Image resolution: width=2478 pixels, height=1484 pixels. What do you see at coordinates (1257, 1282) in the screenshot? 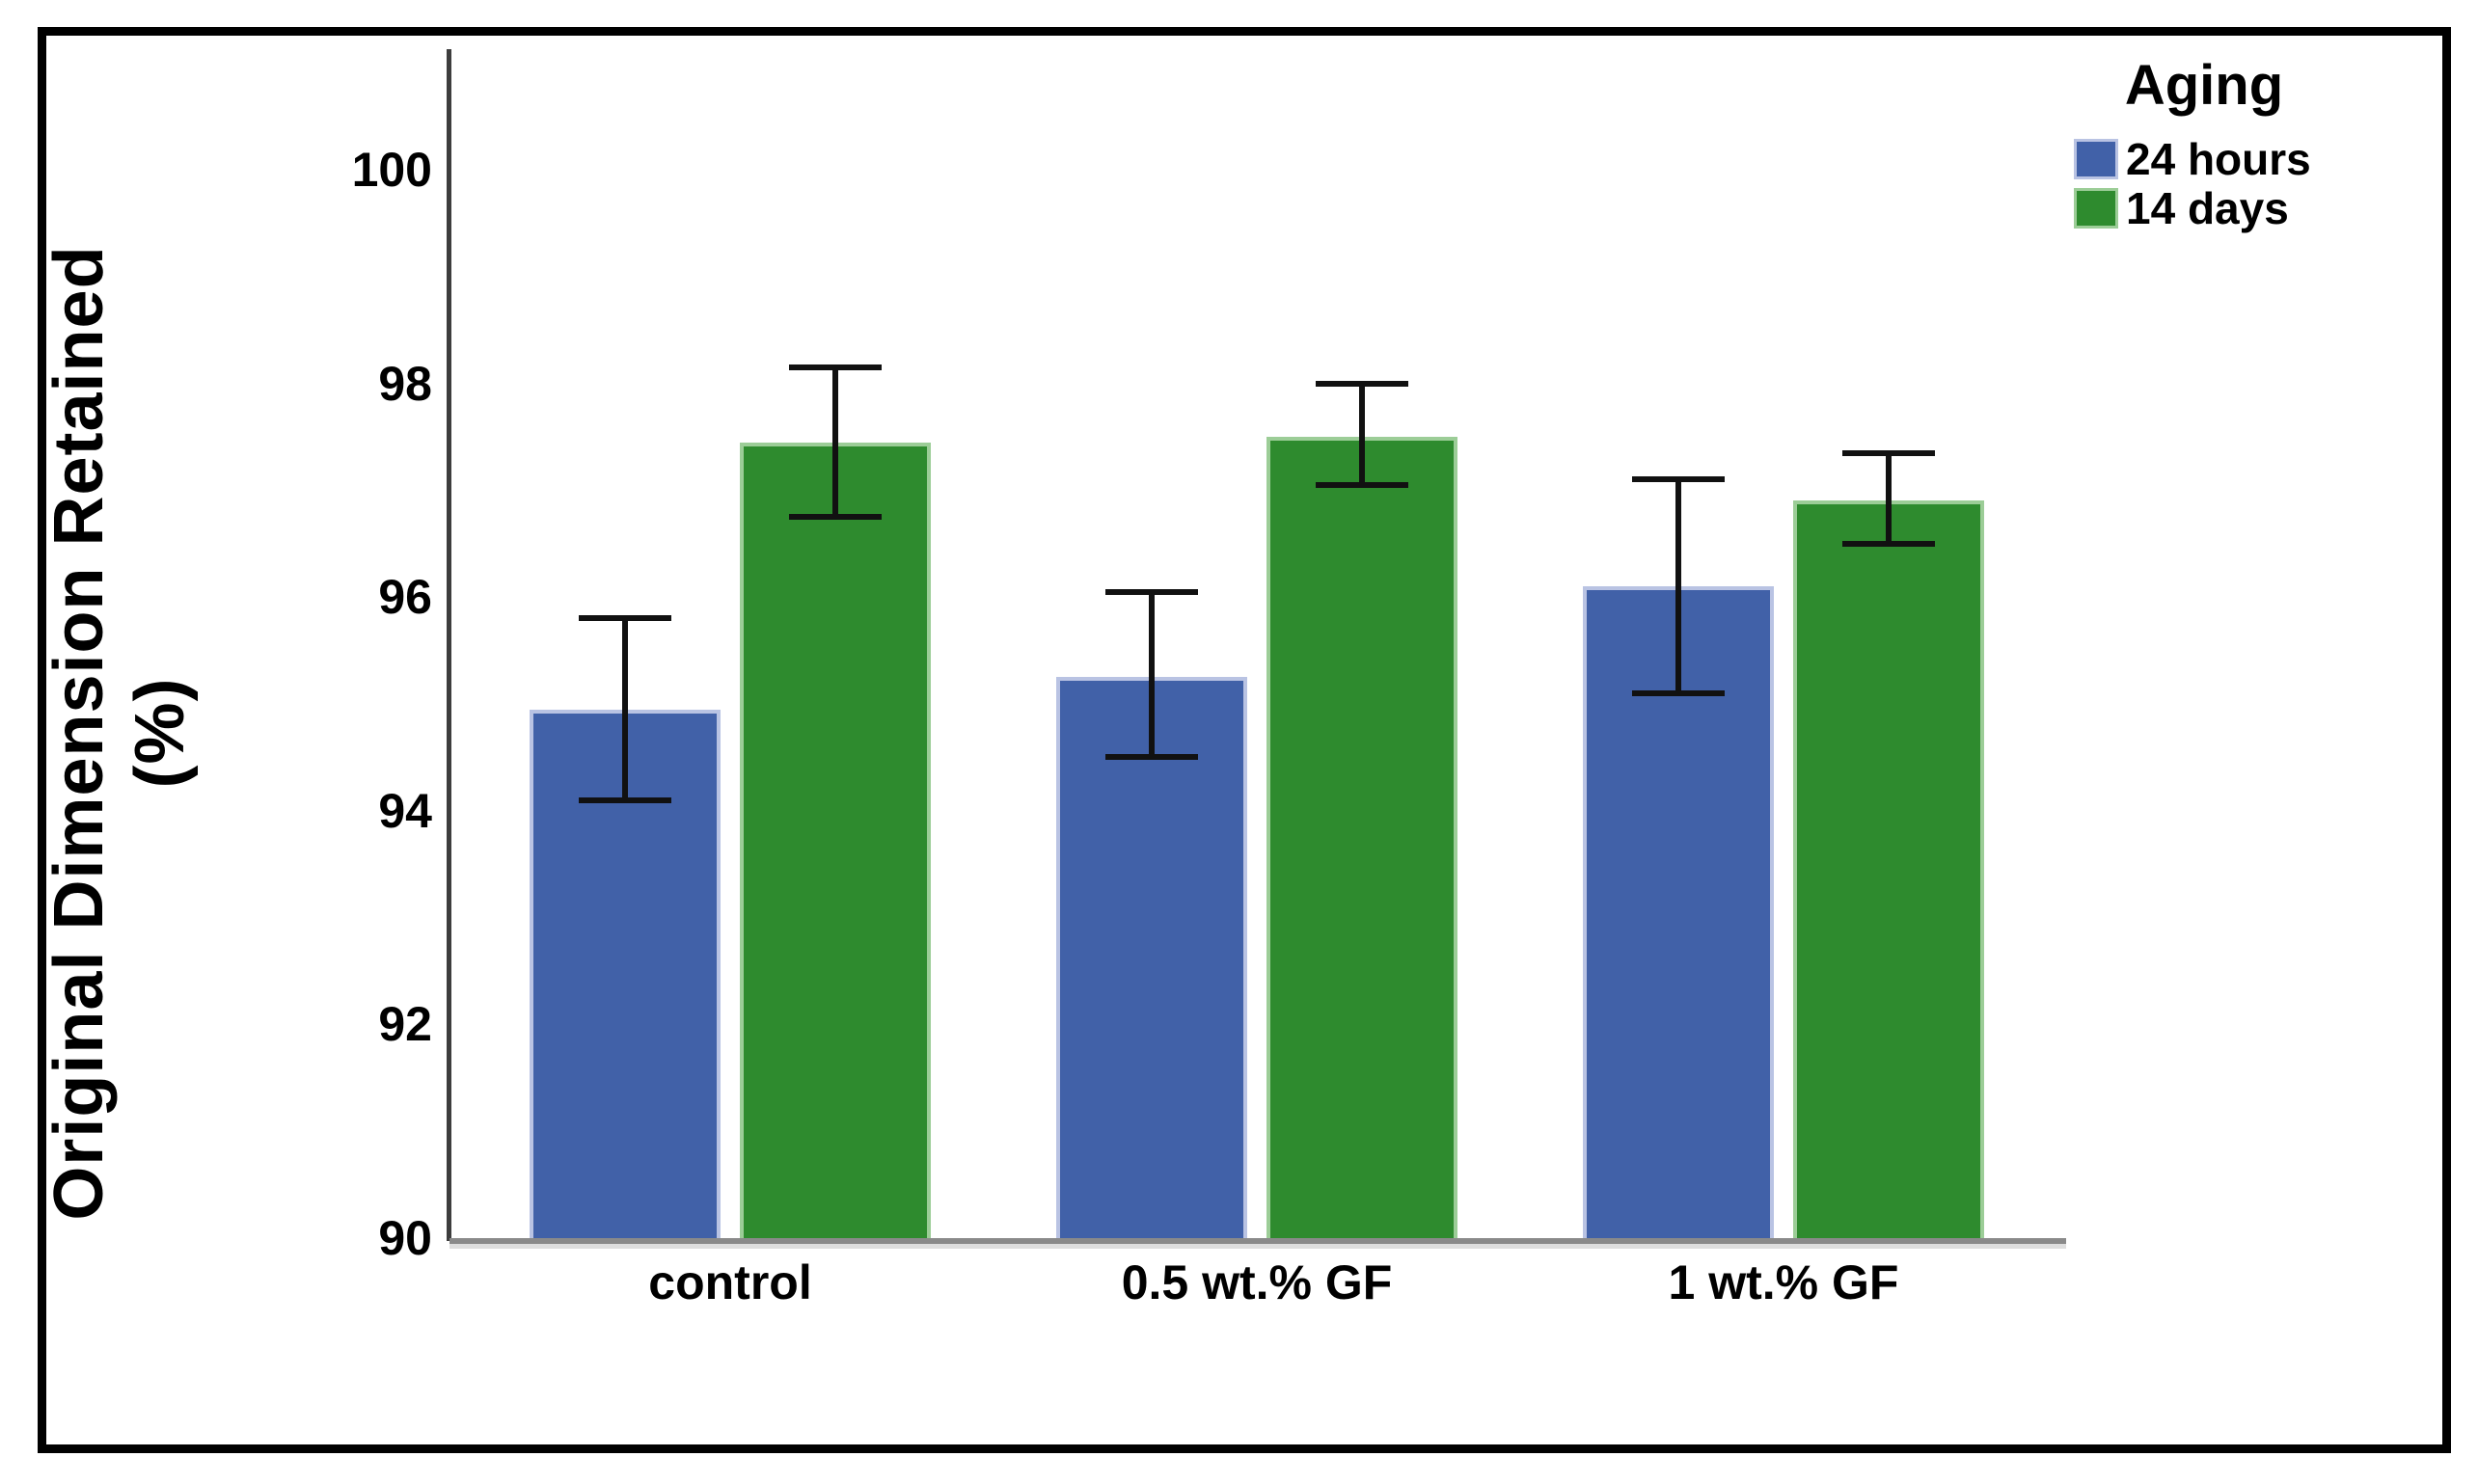
I see `x-category-label: 0.5 wt.% GF` at bounding box center [1257, 1282].